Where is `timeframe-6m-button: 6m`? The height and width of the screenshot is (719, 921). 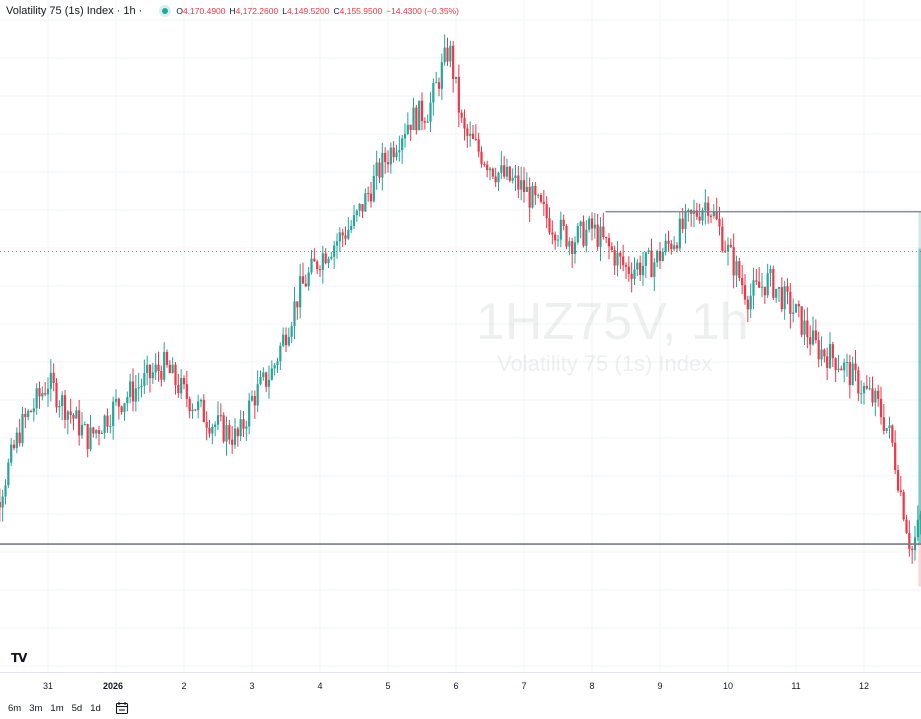 timeframe-6m-button: 6m is located at coordinates (15, 708).